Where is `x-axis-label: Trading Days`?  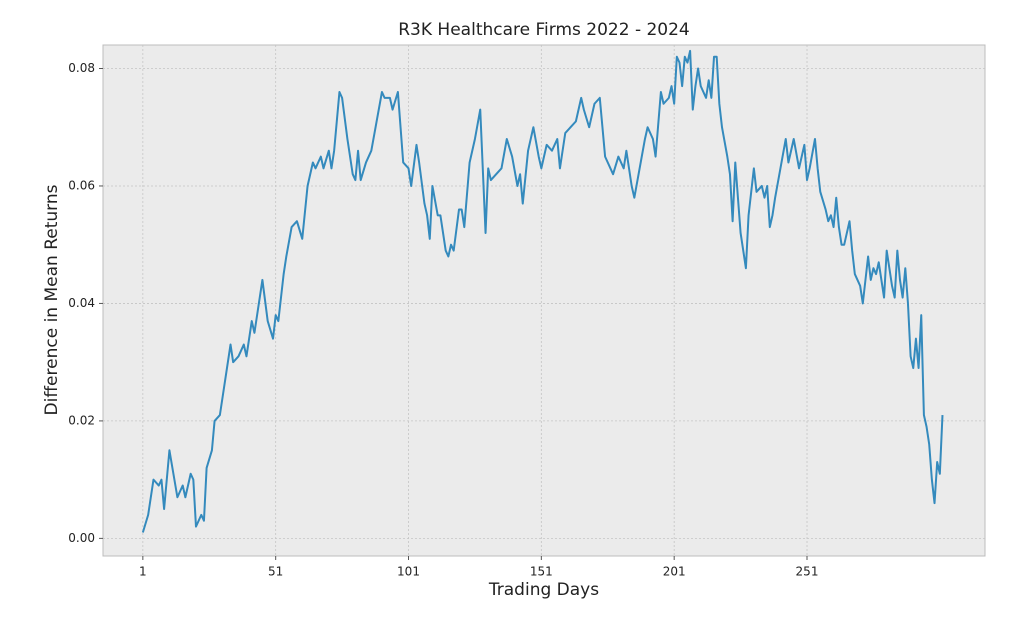 x-axis-label: Trading Days is located at coordinates (543, 590).